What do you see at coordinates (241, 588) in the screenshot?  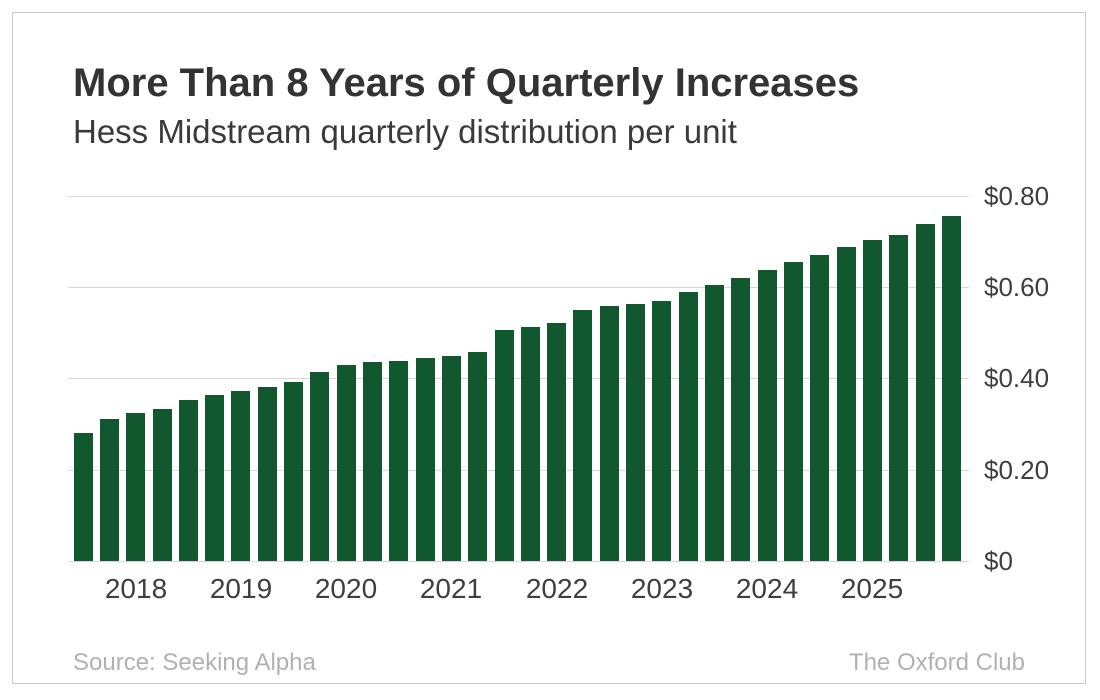 I see `x-axis-label-2019: 2019` at bounding box center [241, 588].